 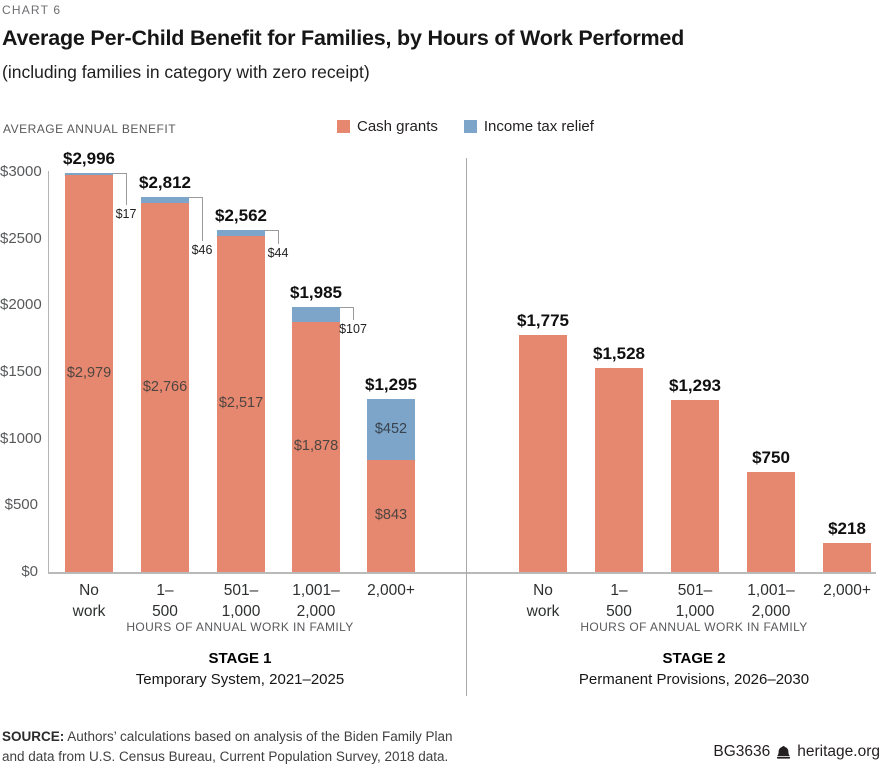 I want to click on panel-divider-line, so click(x=466, y=427).